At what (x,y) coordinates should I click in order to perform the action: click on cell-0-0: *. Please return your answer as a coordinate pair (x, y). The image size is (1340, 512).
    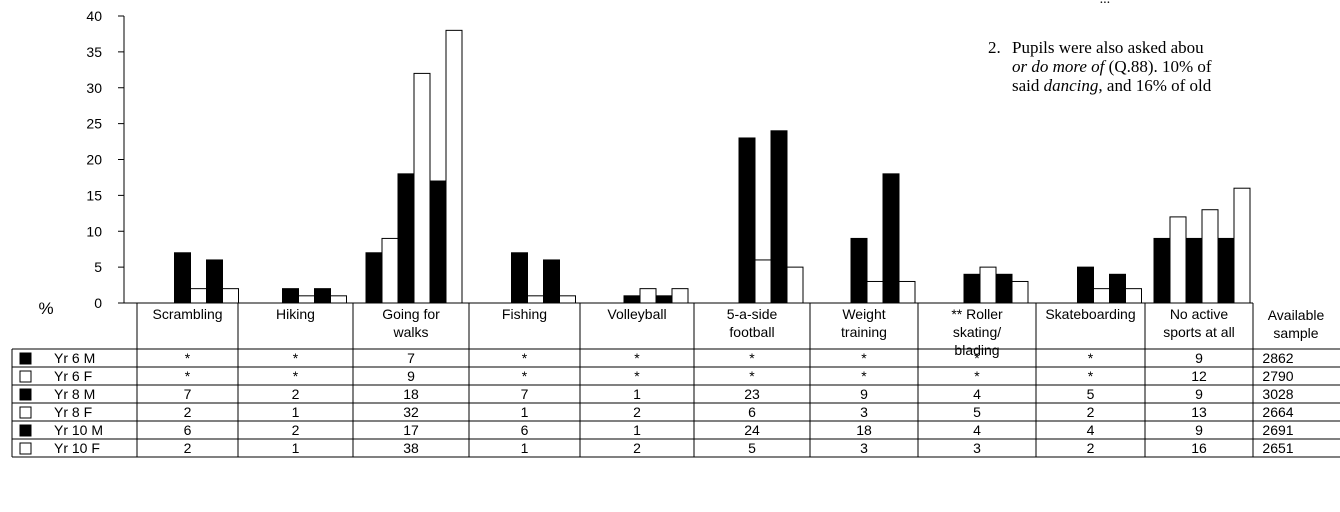
    Looking at the image, I should click on (188, 358).